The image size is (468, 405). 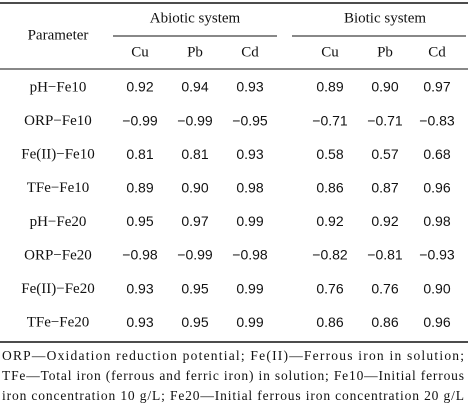 I want to click on header-cell: Parameter, so click(x=58, y=35).